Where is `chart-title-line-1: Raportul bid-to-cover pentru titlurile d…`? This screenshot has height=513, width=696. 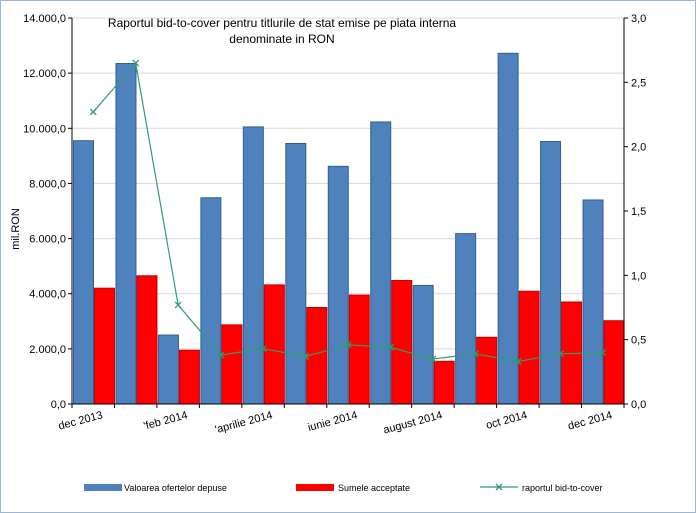 chart-title-line-1: Raportul bid-to-cover pentru titlurile d… is located at coordinates (282, 23).